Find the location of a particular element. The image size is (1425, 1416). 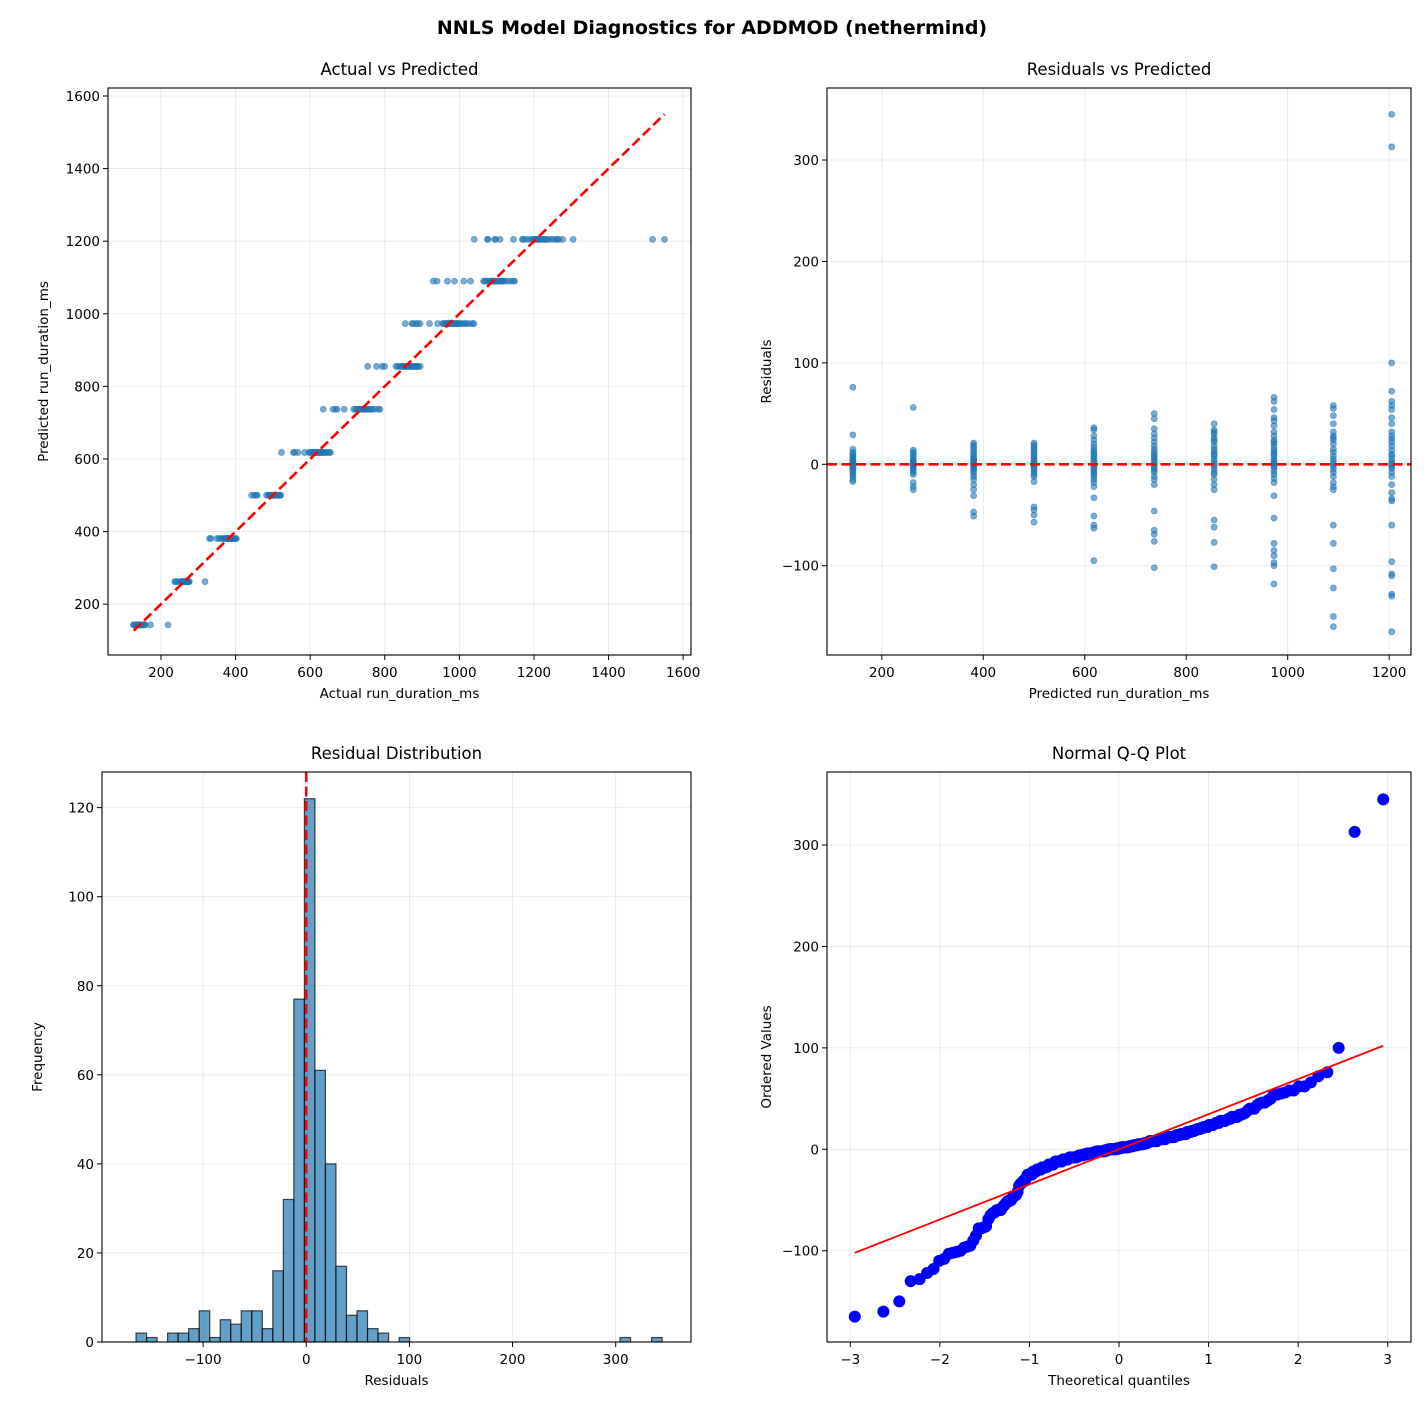

panel-title: Residual Distribution is located at coordinates (396, 753).